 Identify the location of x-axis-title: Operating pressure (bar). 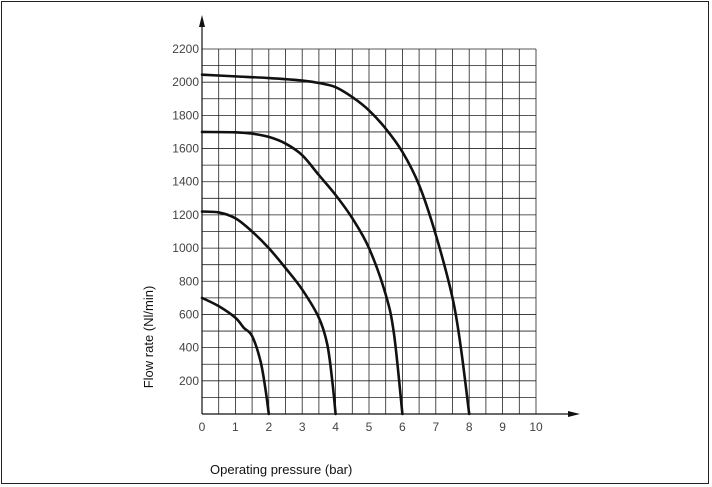
(281, 469).